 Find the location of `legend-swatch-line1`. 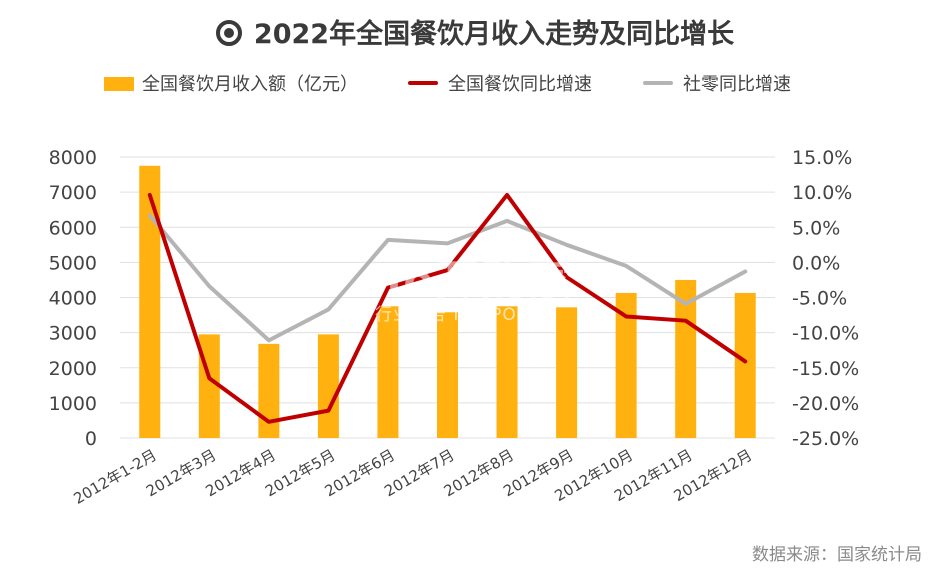

legend-swatch-line1 is located at coordinates (423, 83).